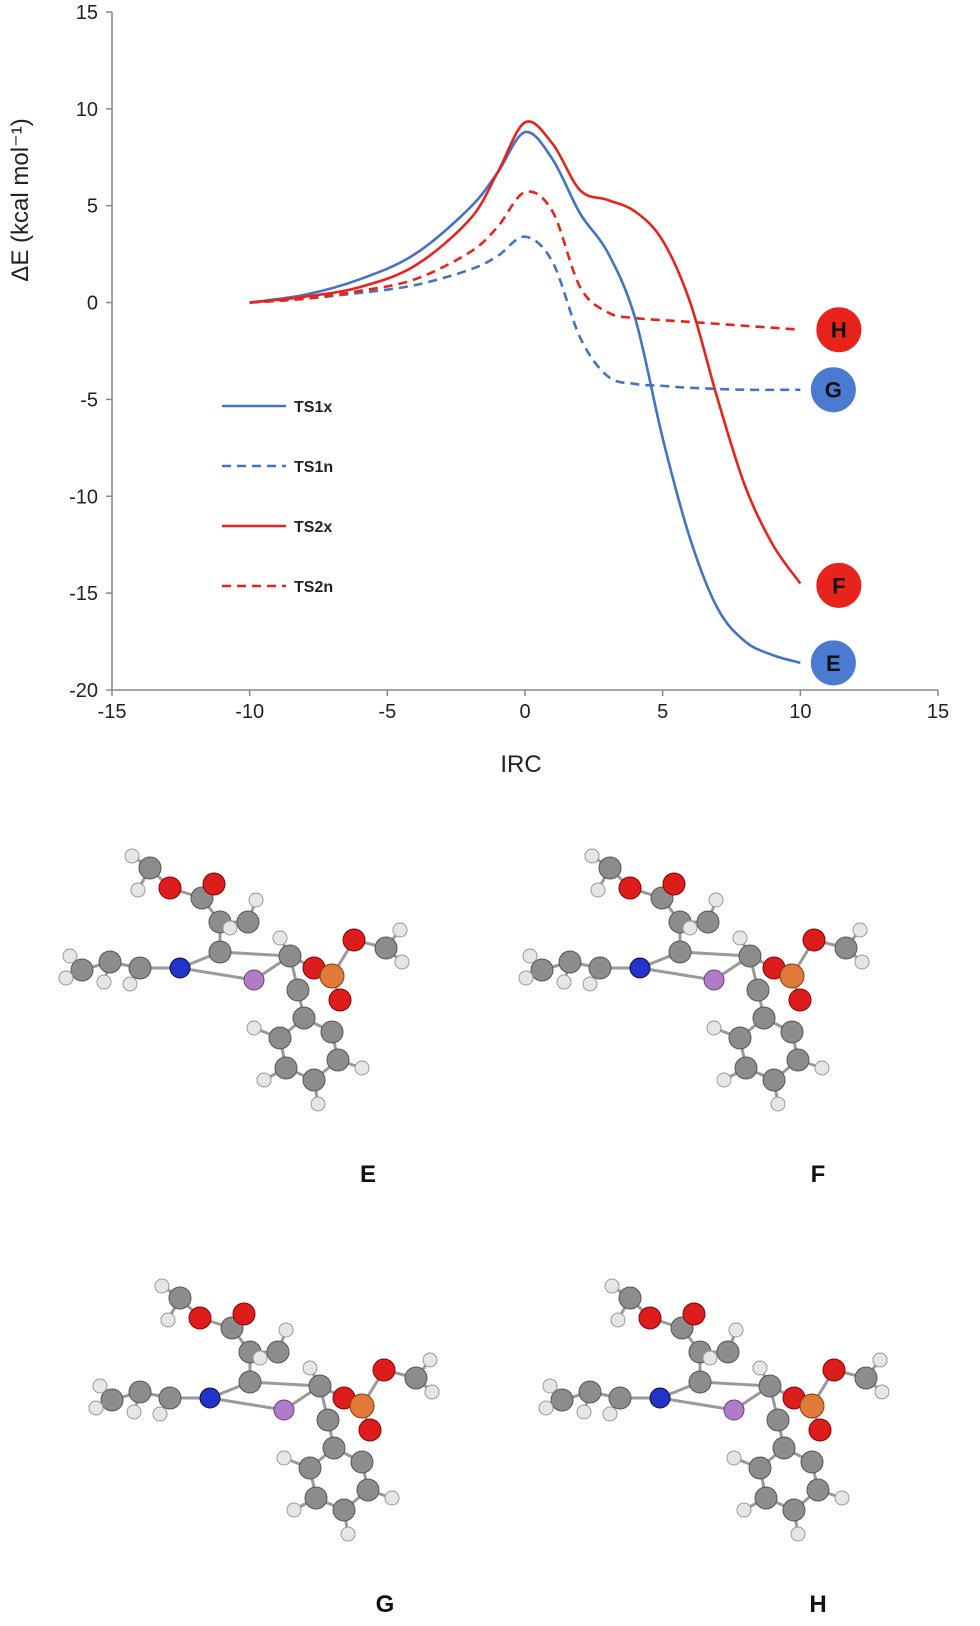 Image resolution: width=980 pixels, height=1626 pixels. Describe the element at coordinates (249, 712) in the screenshot. I see `x-tick-label: -10` at that location.